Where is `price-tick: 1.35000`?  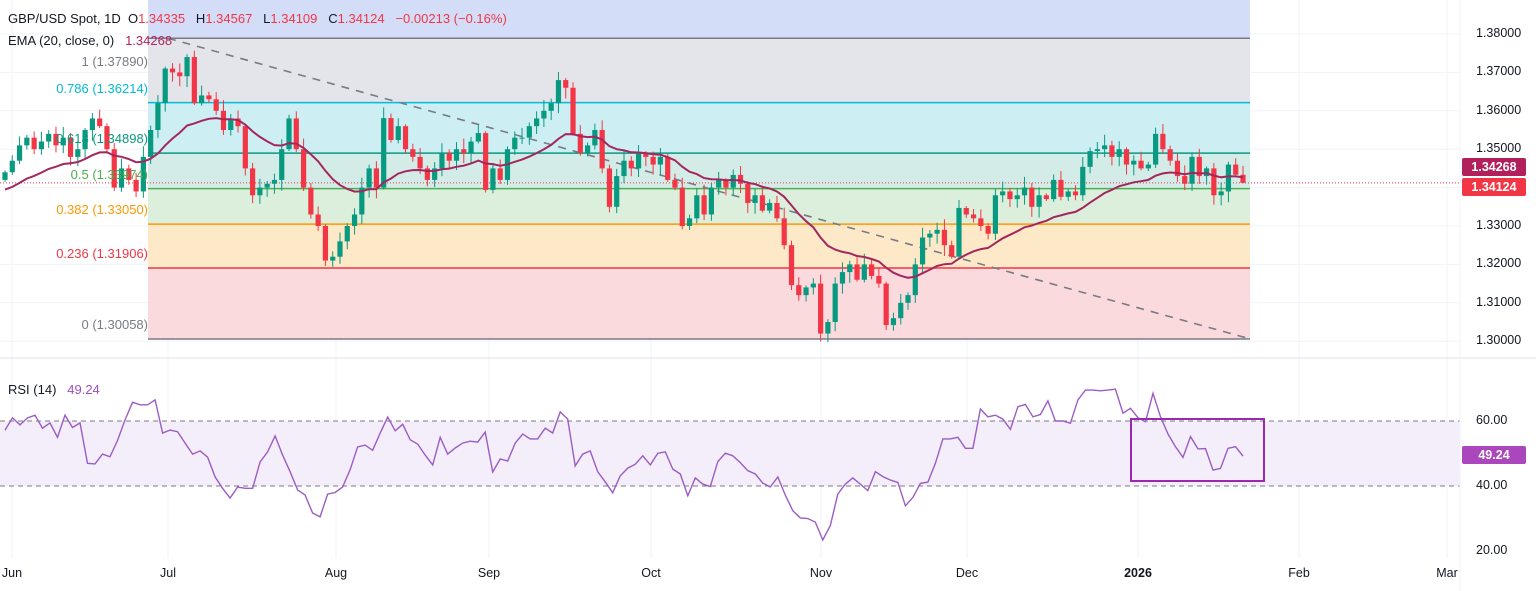
price-tick: 1.35000 is located at coordinates (1499, 148).